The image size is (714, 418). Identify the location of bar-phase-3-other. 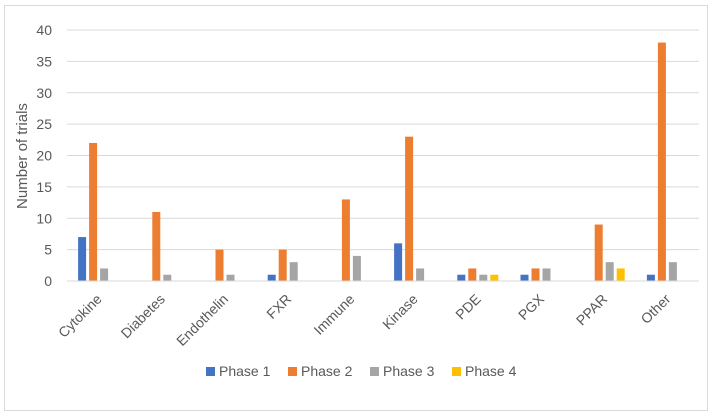
(672, 271).